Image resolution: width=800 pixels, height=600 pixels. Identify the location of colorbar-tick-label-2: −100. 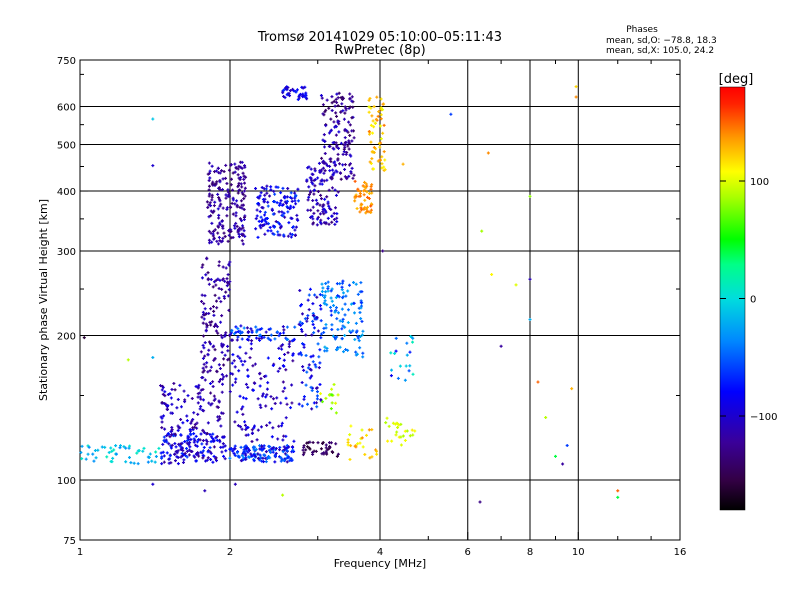
(763, 417).